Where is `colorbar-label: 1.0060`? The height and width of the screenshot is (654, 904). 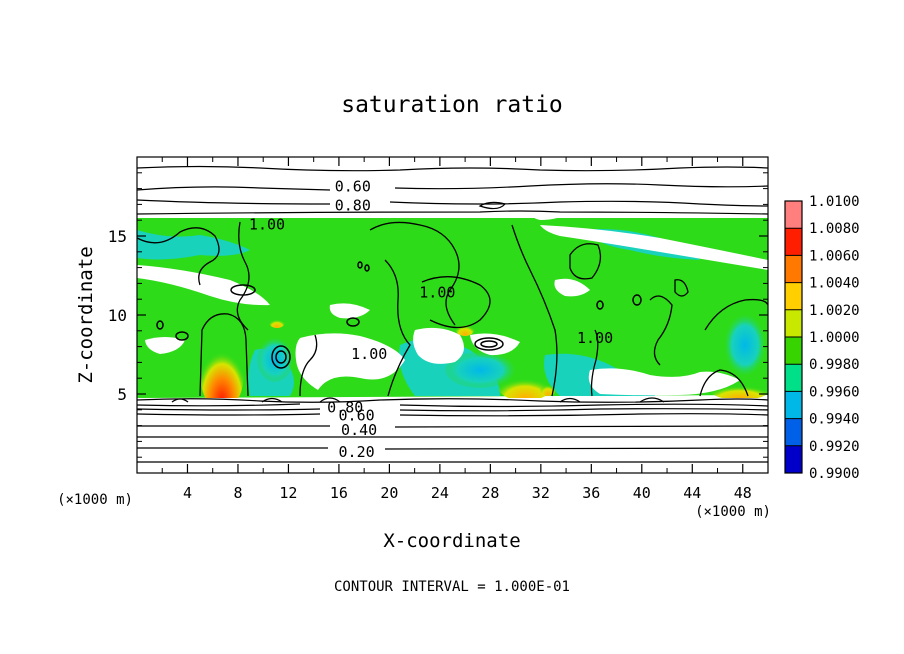
colorbar-label: 1.0060 is located at coordinates (834, 256).